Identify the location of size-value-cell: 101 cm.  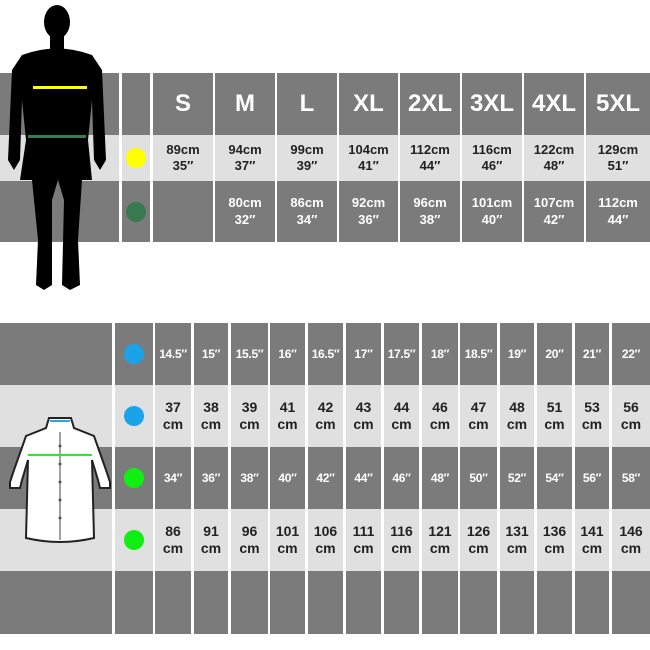
(287, 540).